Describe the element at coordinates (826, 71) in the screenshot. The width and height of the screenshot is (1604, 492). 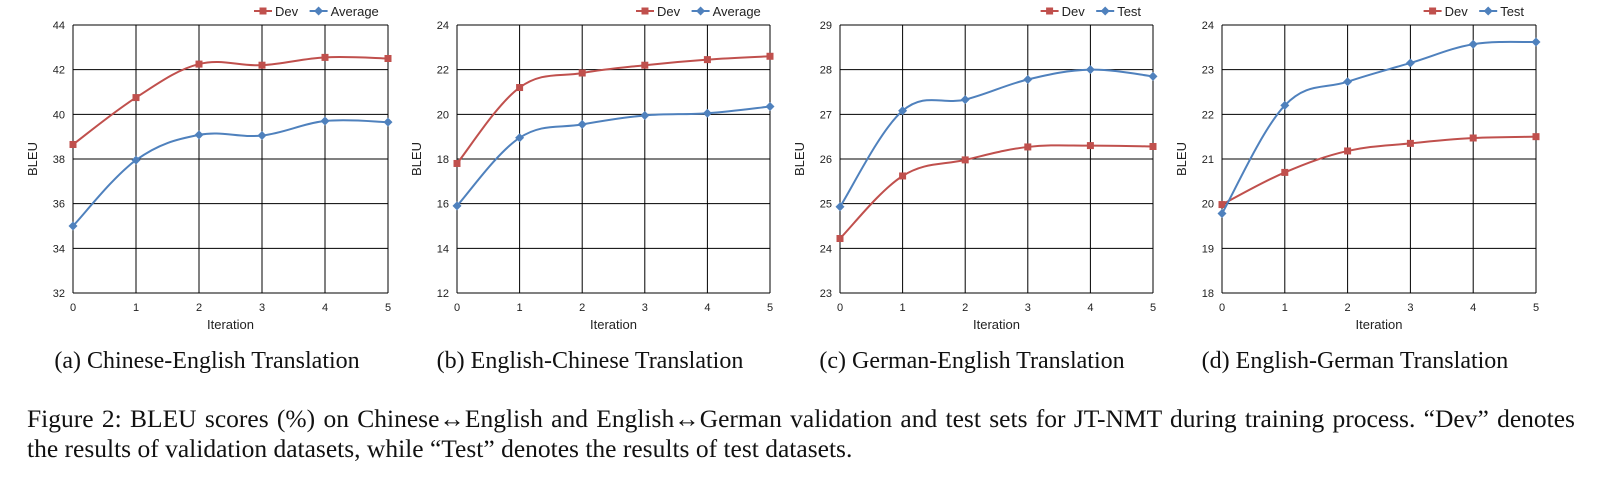
I see `y-tick-label: 28` at that location.